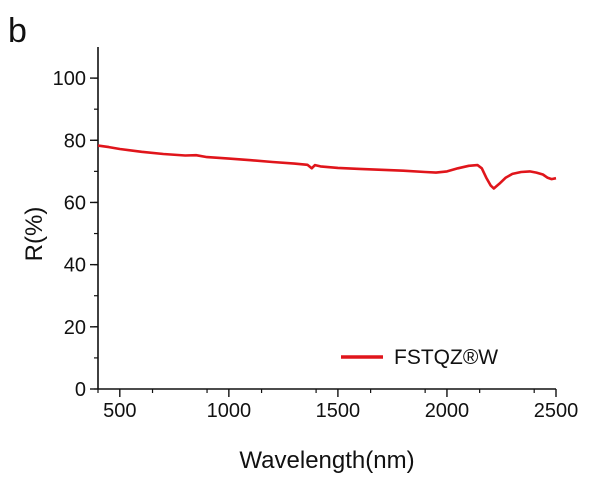  I want to click on y-tick-label: 40, so click(75, 266).